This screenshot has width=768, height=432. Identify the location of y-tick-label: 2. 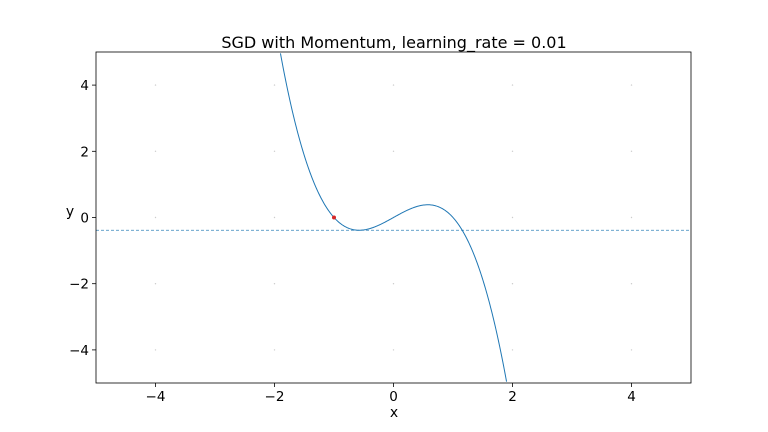
(84, 152).